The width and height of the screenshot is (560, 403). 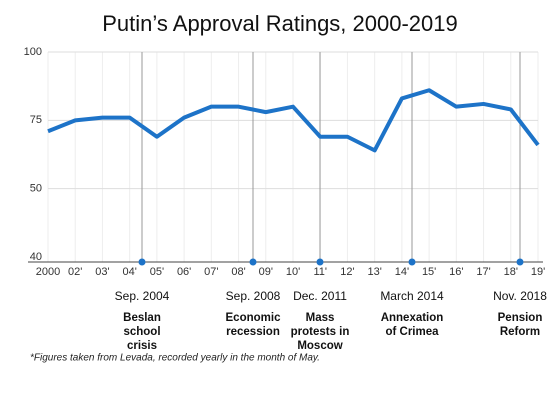 I want to click on event-label: Moscow, so click(x=319, y=346).